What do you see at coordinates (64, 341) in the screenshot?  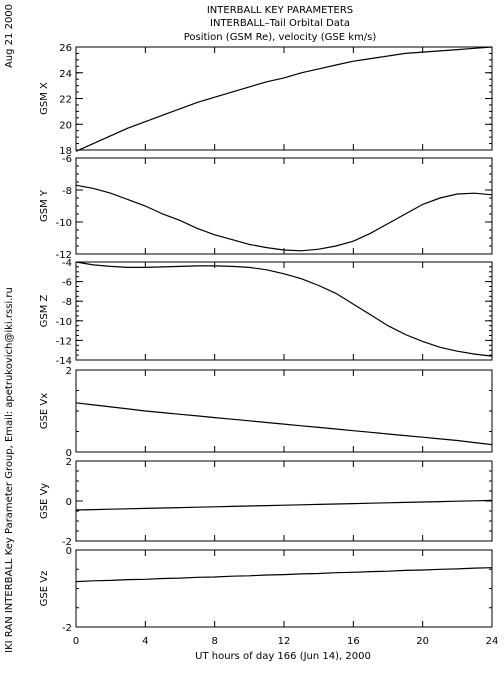 I see `panel-3-ytick-label: -12` at bounding box center [64, 341].